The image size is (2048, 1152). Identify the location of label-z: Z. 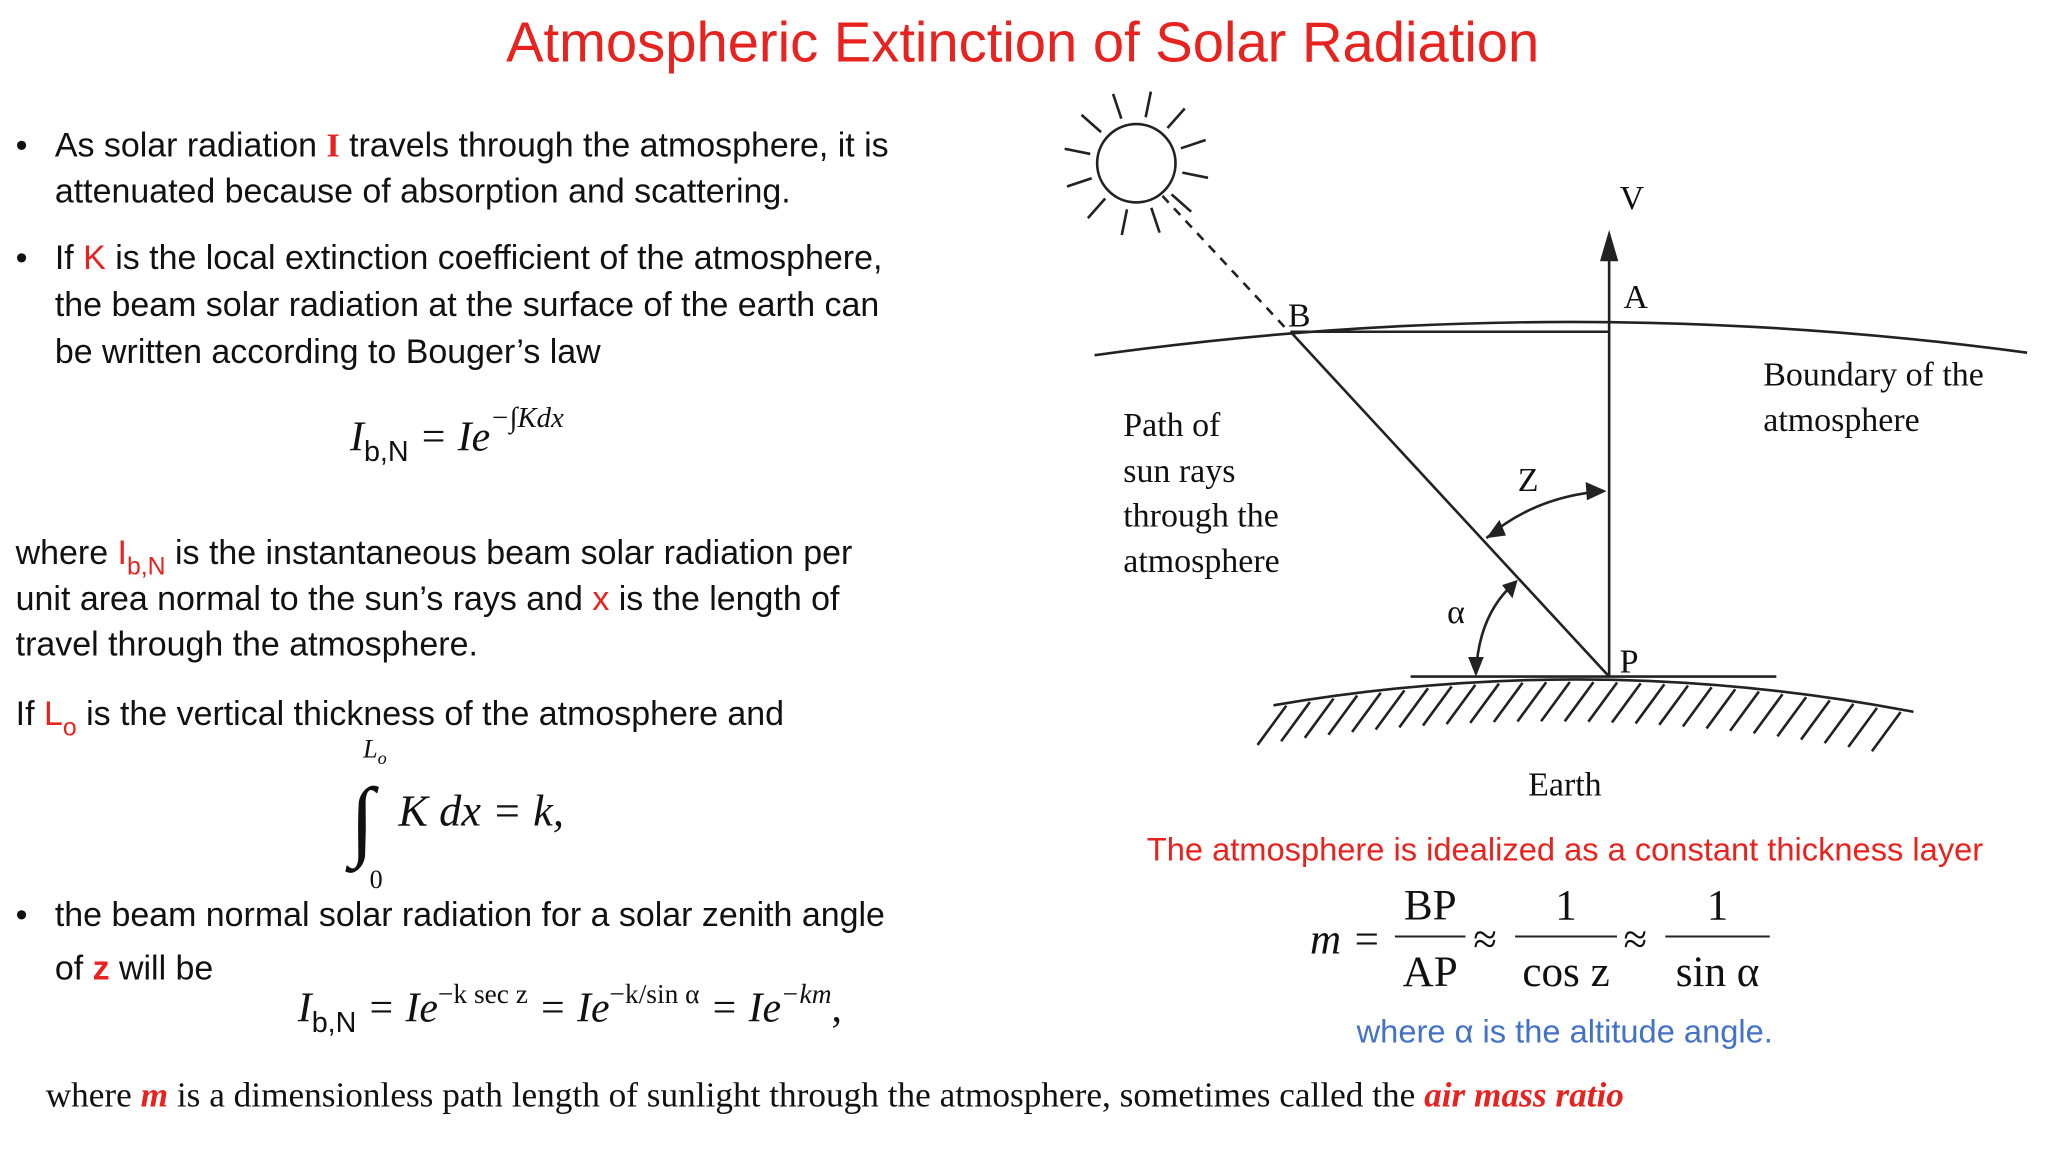
(1528, 480).